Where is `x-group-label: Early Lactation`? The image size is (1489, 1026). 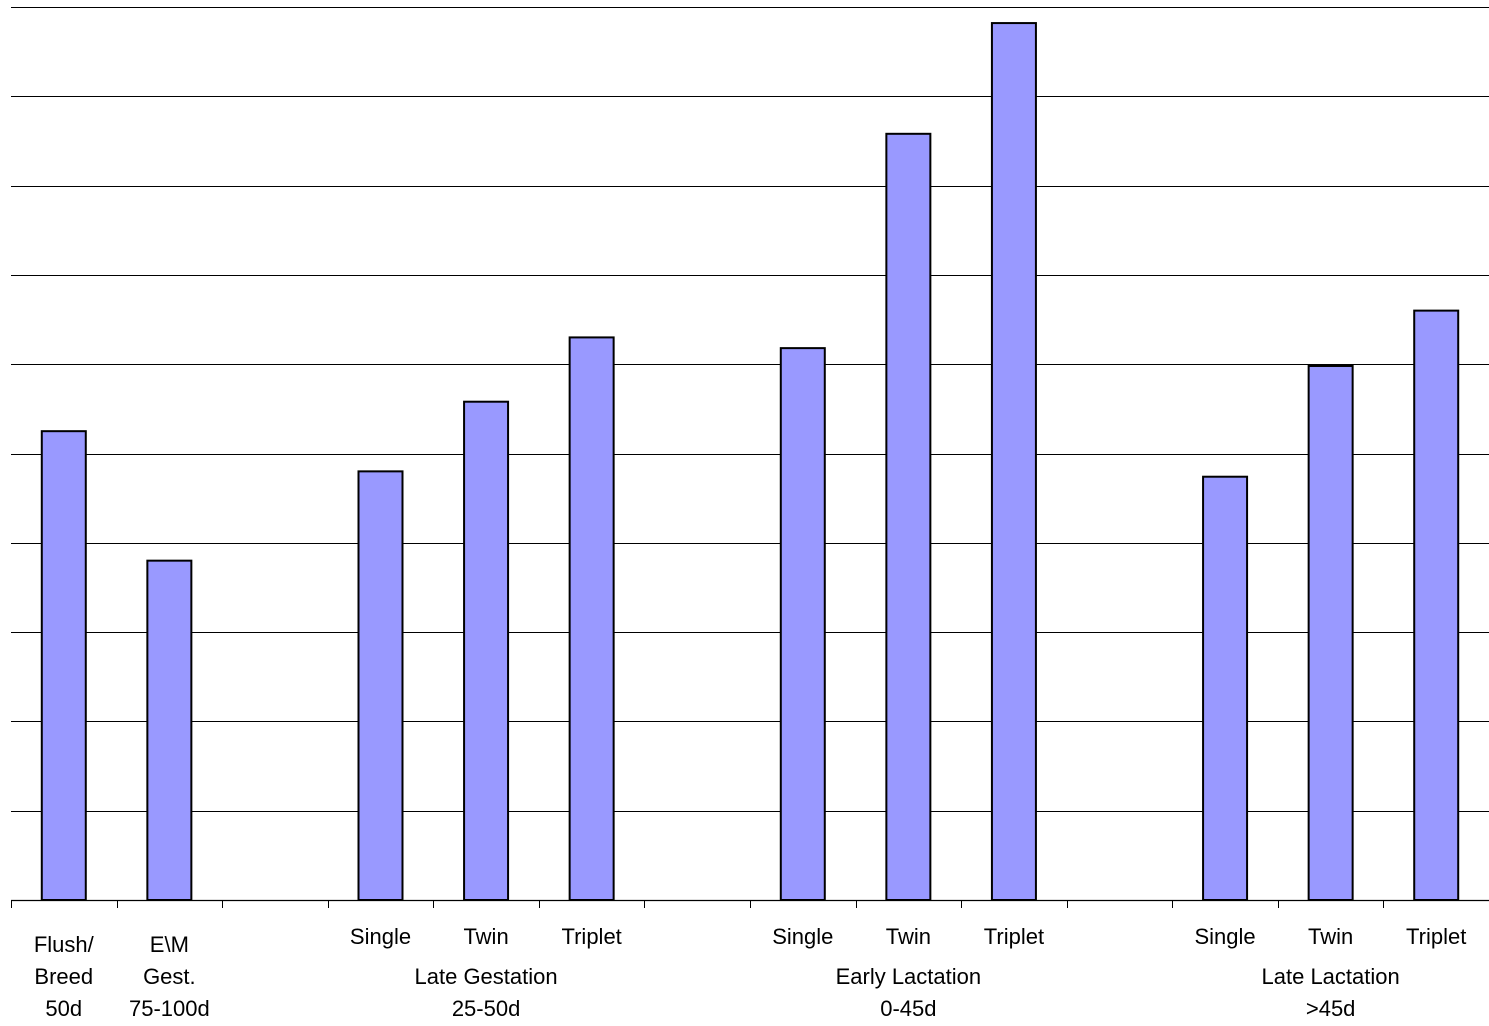
x-group-label: Early Lactation is located at coordinates (909, 976).